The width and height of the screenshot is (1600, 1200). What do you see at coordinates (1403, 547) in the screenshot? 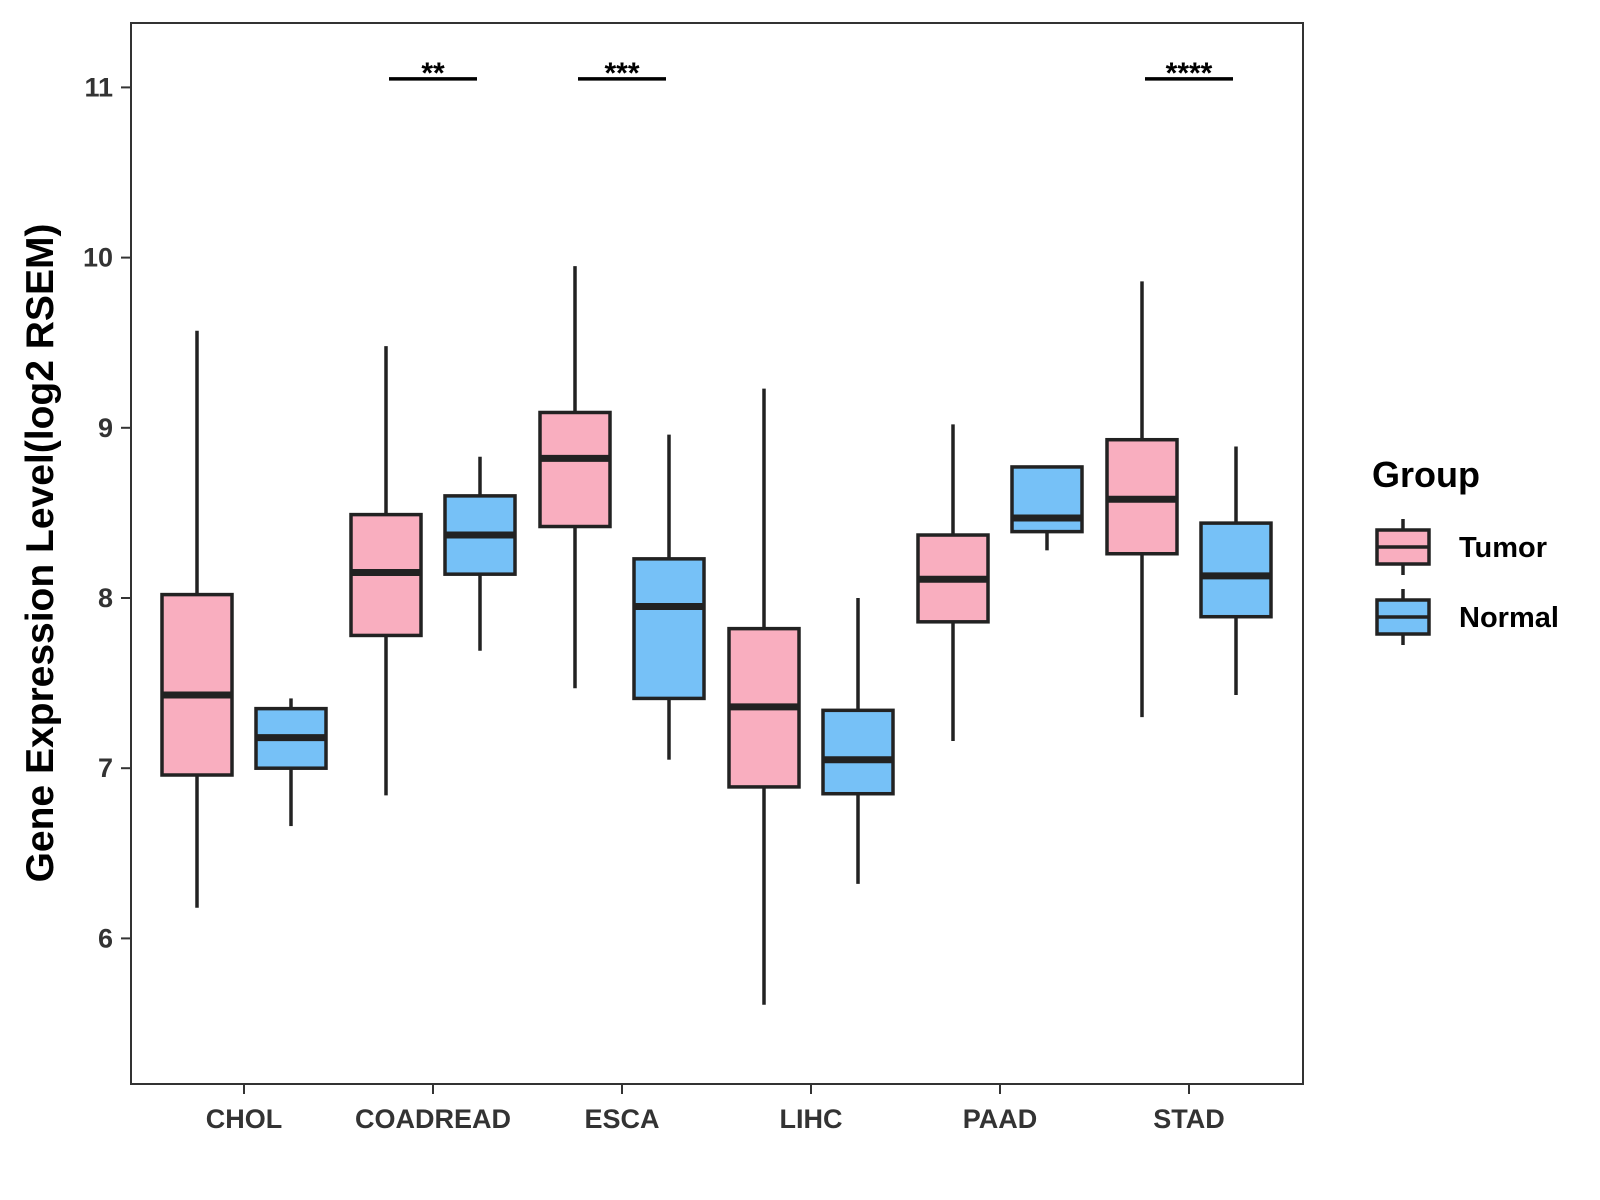
I see `legend-key-tumor` at bounding box center [1403, 547].